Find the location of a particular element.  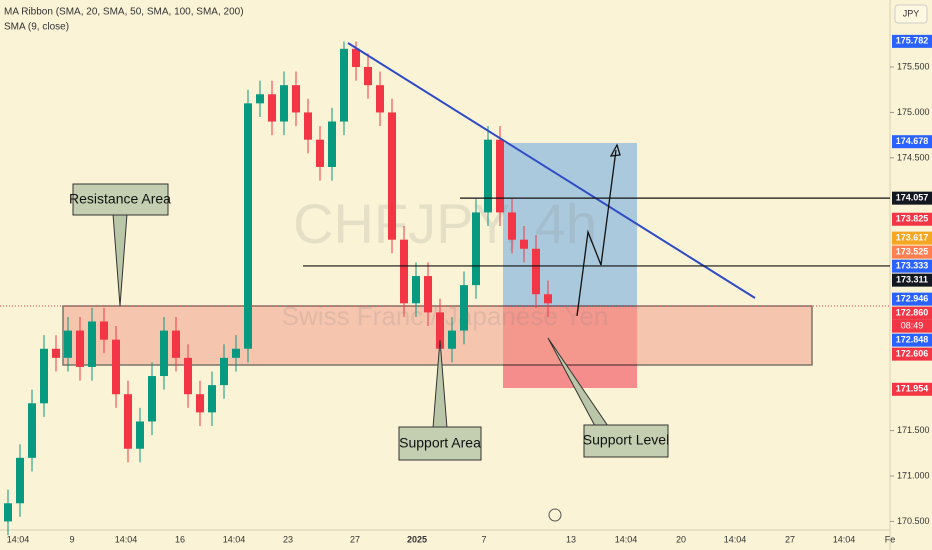

y-tick-label: 174.500 is located at coordinates (913, 157).